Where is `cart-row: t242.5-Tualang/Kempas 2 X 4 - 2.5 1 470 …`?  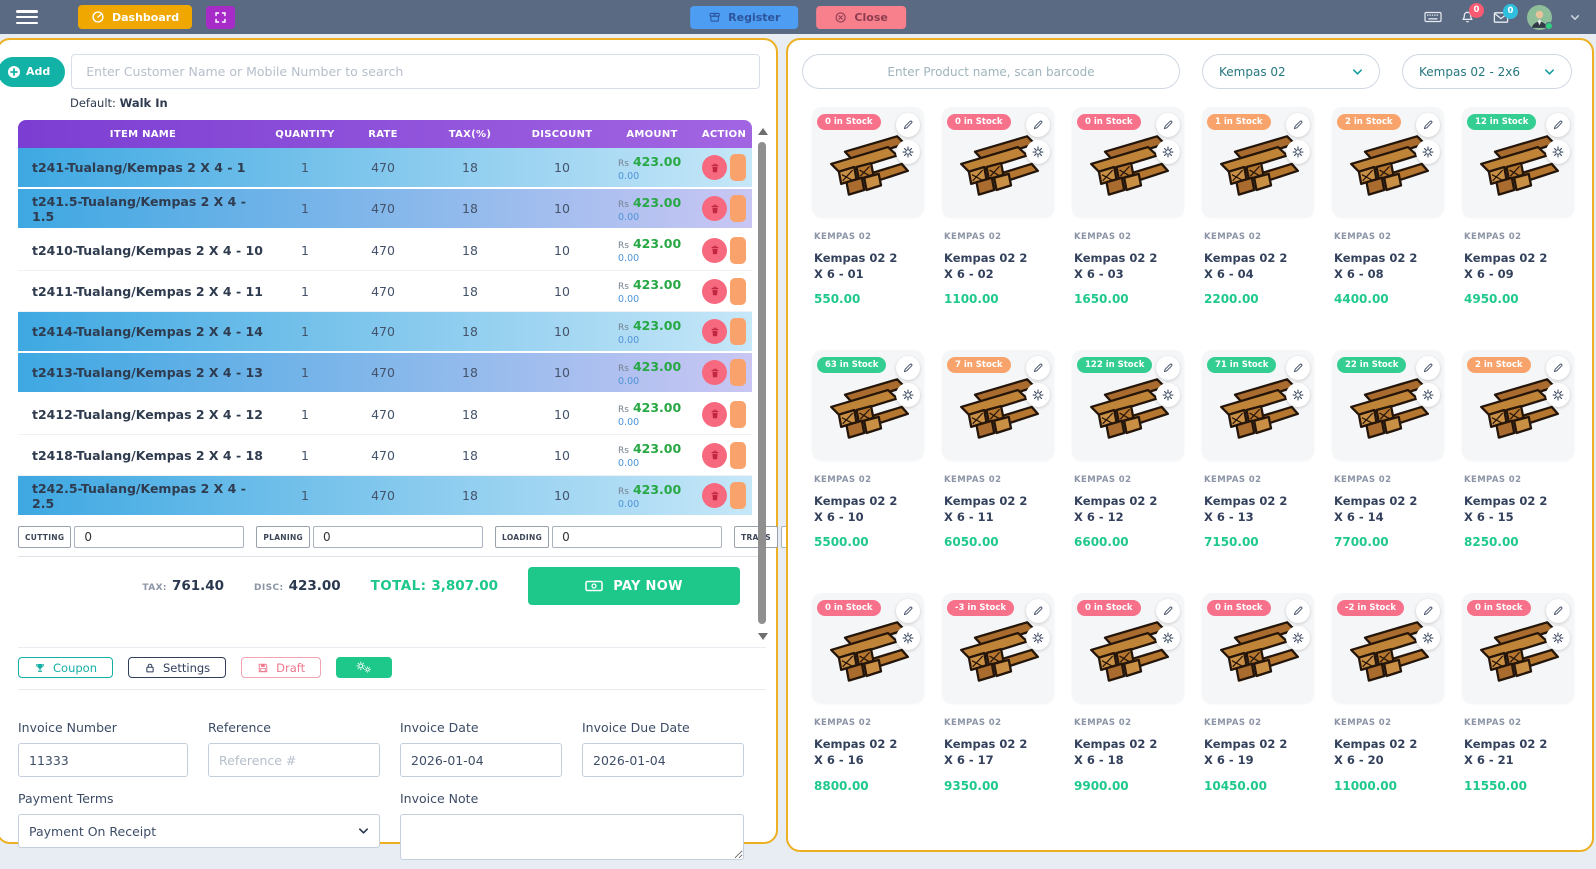 cart-row: t242.5-Tualang/Kempas 2 X 4 - 2.5 1 470 … is located at coordinates (385, 496).